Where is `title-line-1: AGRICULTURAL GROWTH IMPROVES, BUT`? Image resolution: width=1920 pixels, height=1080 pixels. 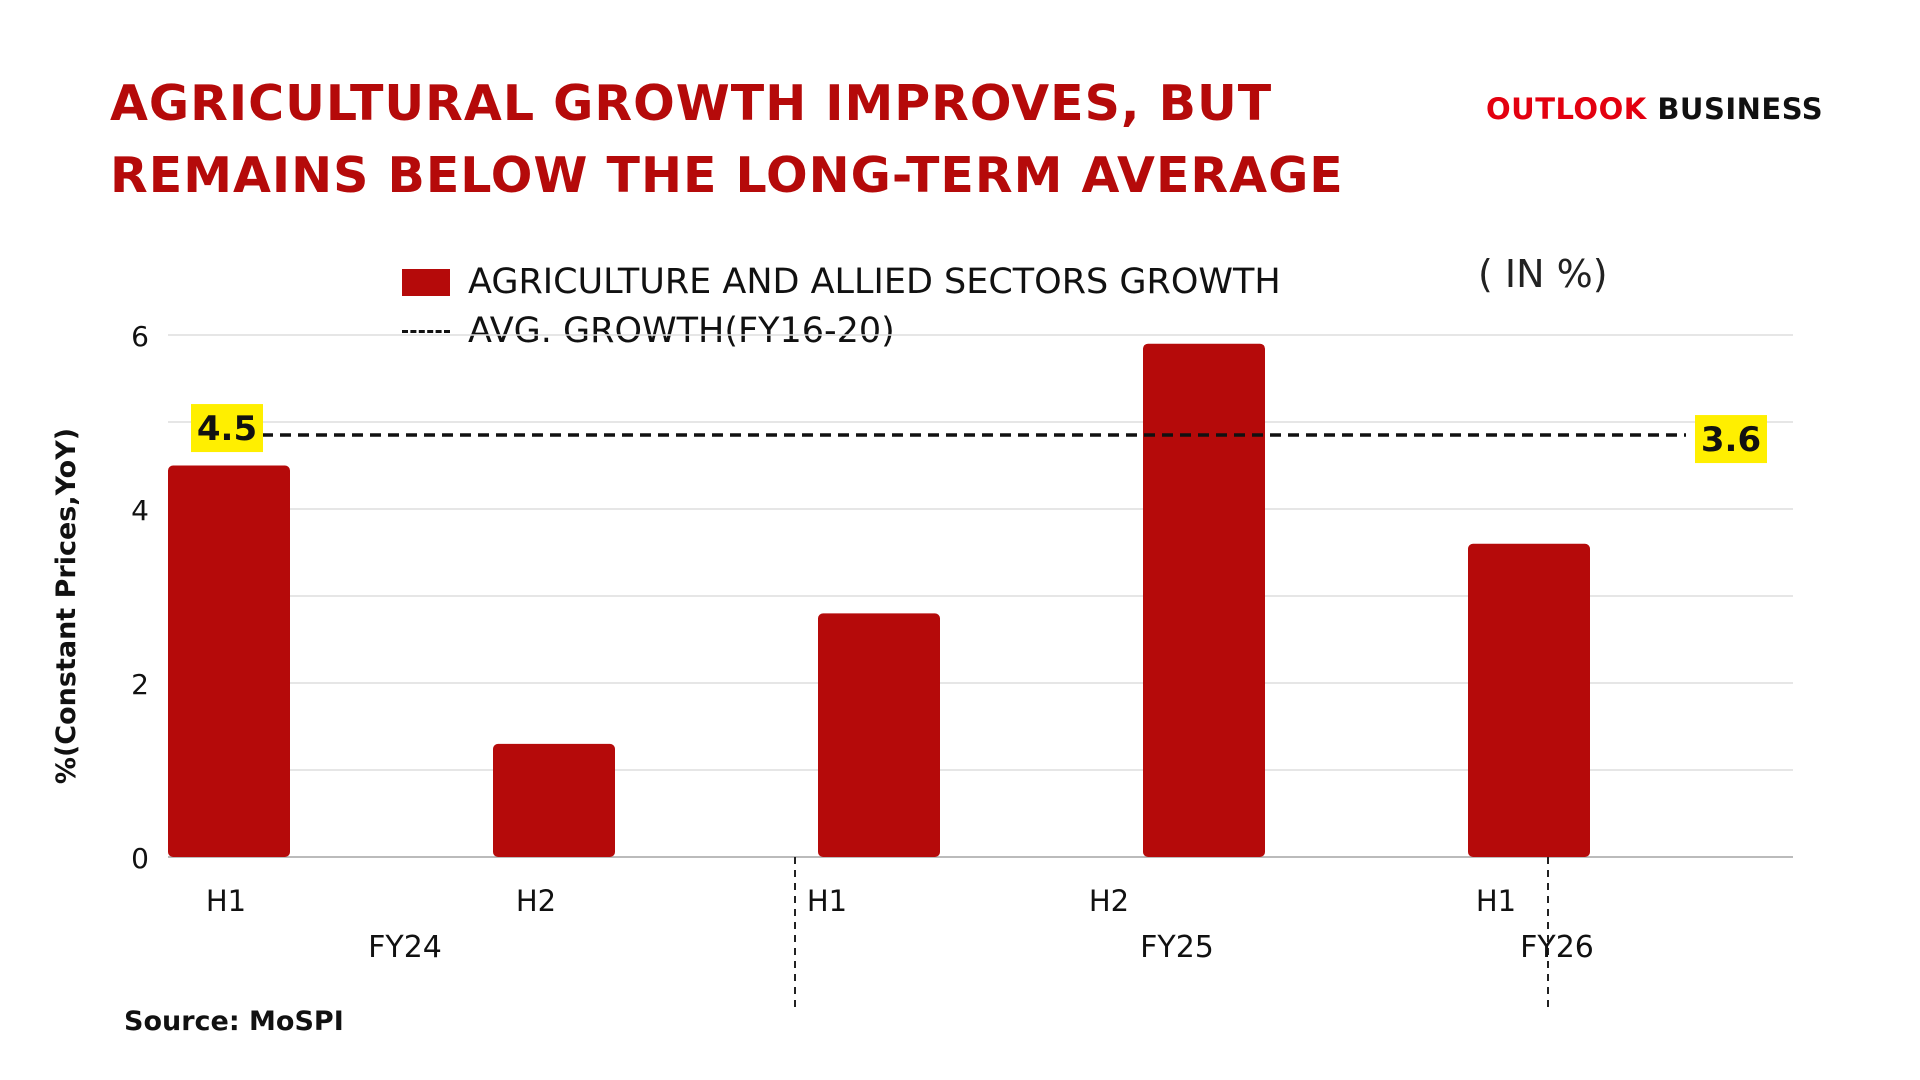 title-line-1: AGRICULTURAL GROWTH IMPROVES, BUT is located at coordinates (691, 103).